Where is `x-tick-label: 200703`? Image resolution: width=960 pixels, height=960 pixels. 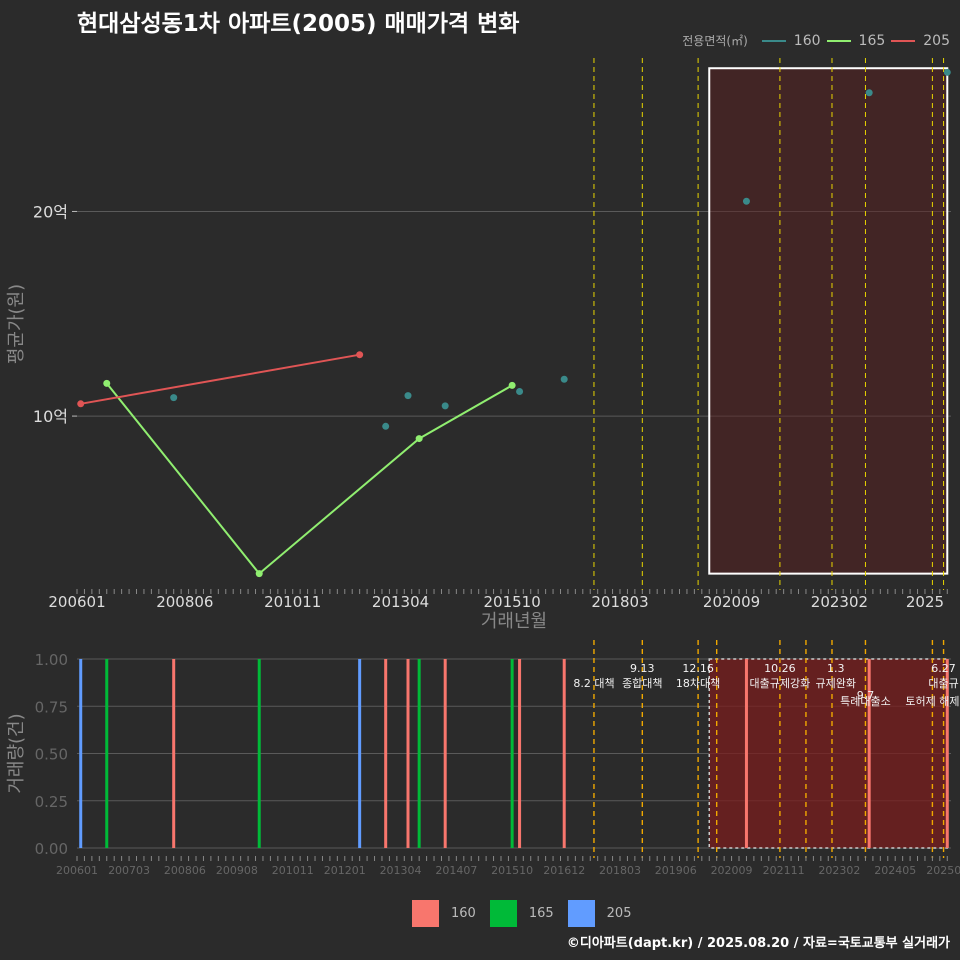 x-tick-label: 200703 is located at coordinates (129, 870).